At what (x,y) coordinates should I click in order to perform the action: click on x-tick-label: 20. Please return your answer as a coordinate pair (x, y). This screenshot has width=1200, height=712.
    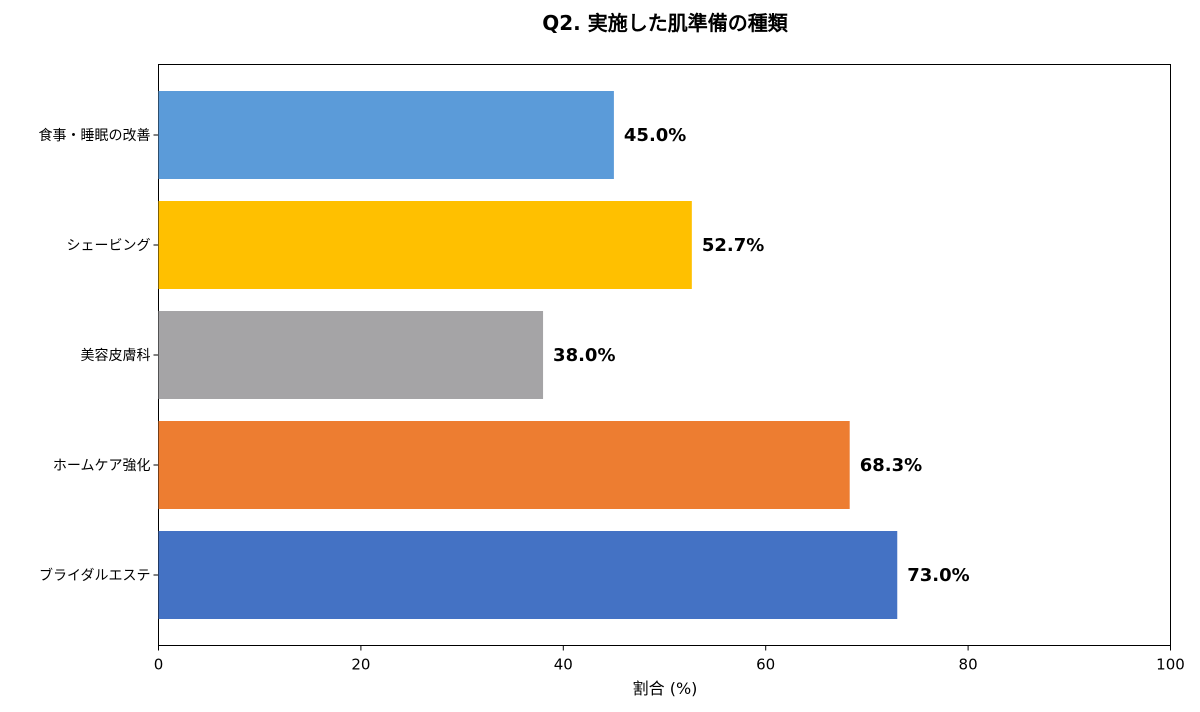
    Looking at the image, I should click on (360, 665).